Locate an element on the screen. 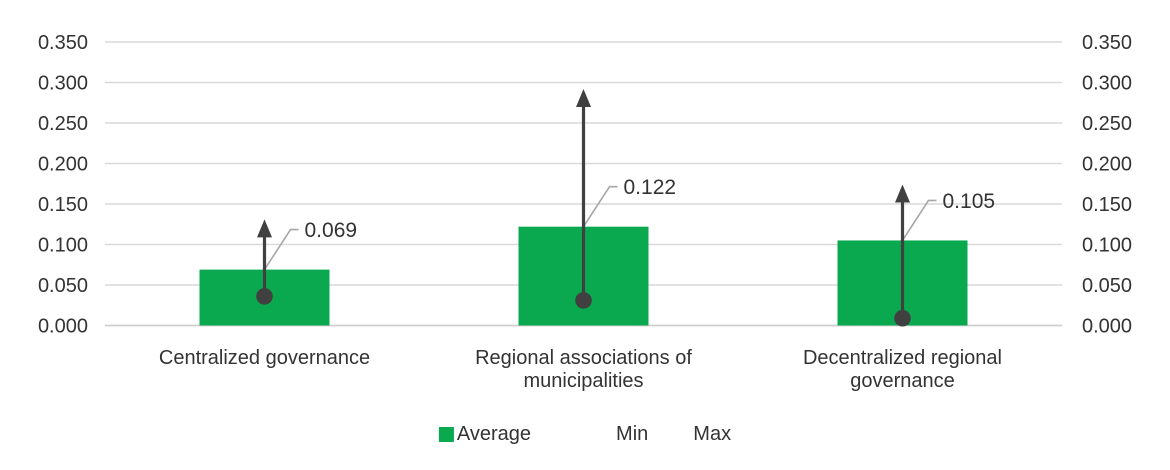 The image size is (1170, 470). y-tick-label-right: 0.250 is located at coordinates (1107, 124).